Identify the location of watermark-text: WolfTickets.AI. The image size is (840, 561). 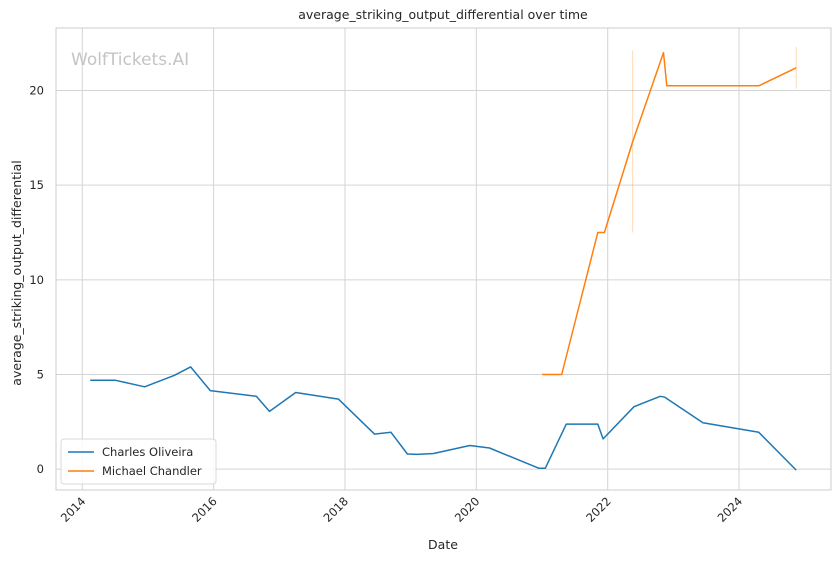
(130, 60).